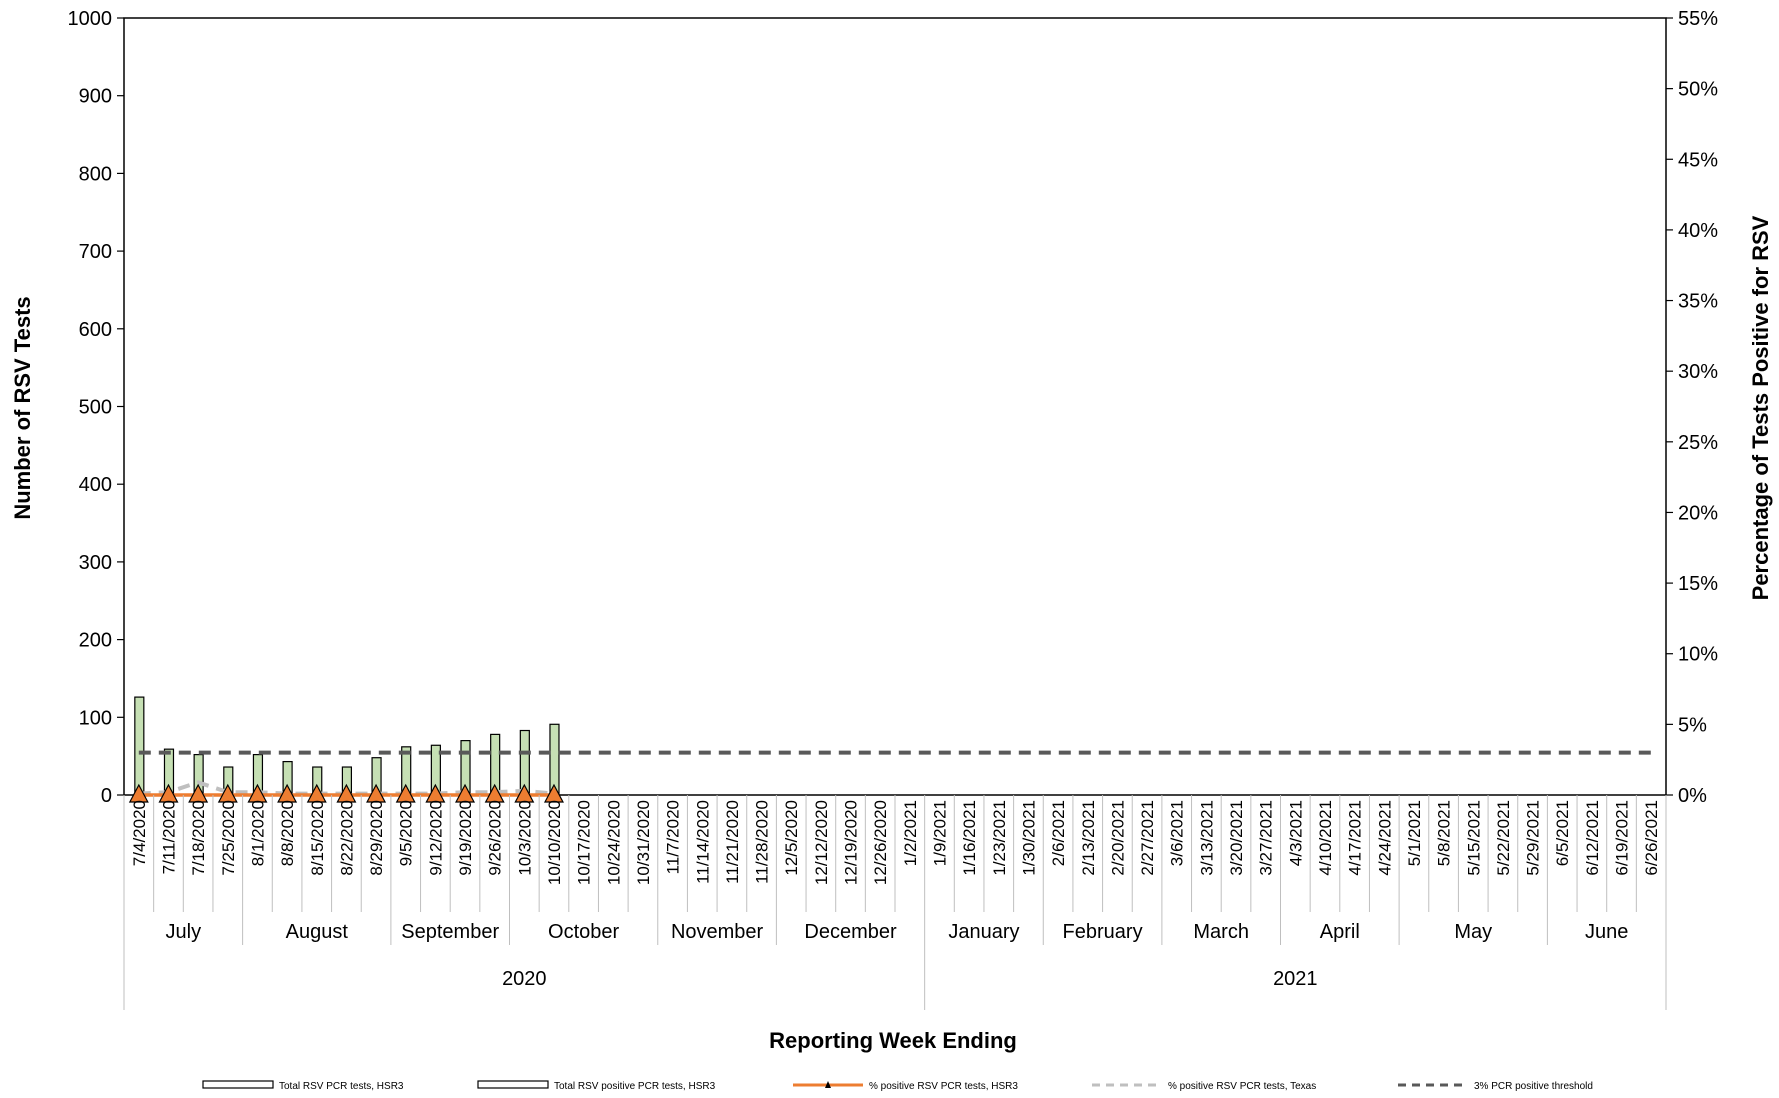 This screenshot has height=1098, width=1779. What do you see at coordinates (1692, 725) in the screenshot?
I see `y-right-tick-label: 5%` at bounding box center [1692, 725].